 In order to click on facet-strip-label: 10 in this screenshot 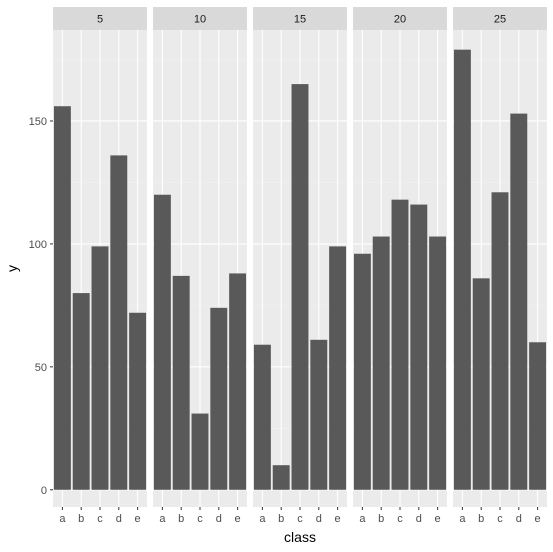, I will do `click(200, 20)`.